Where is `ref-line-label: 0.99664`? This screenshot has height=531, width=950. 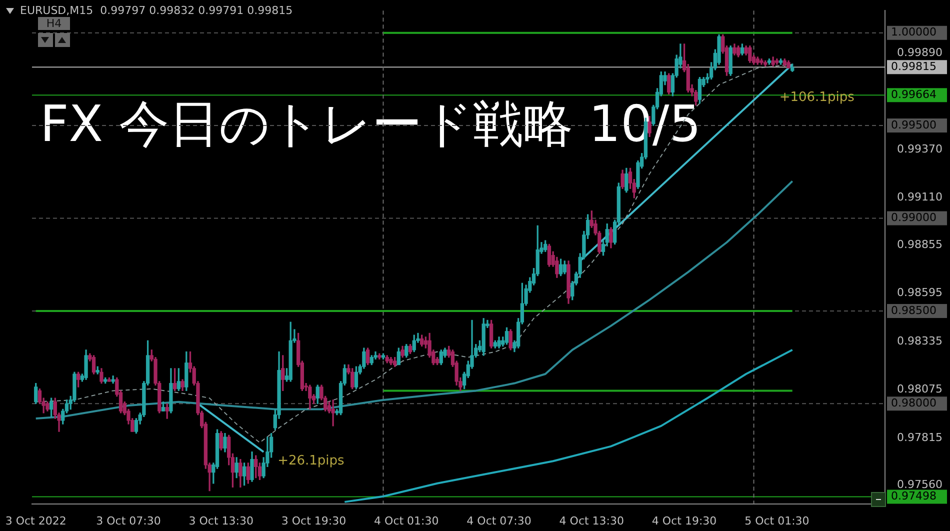
ref-line-label: 0.99664 is located at coordinates (913, 95).